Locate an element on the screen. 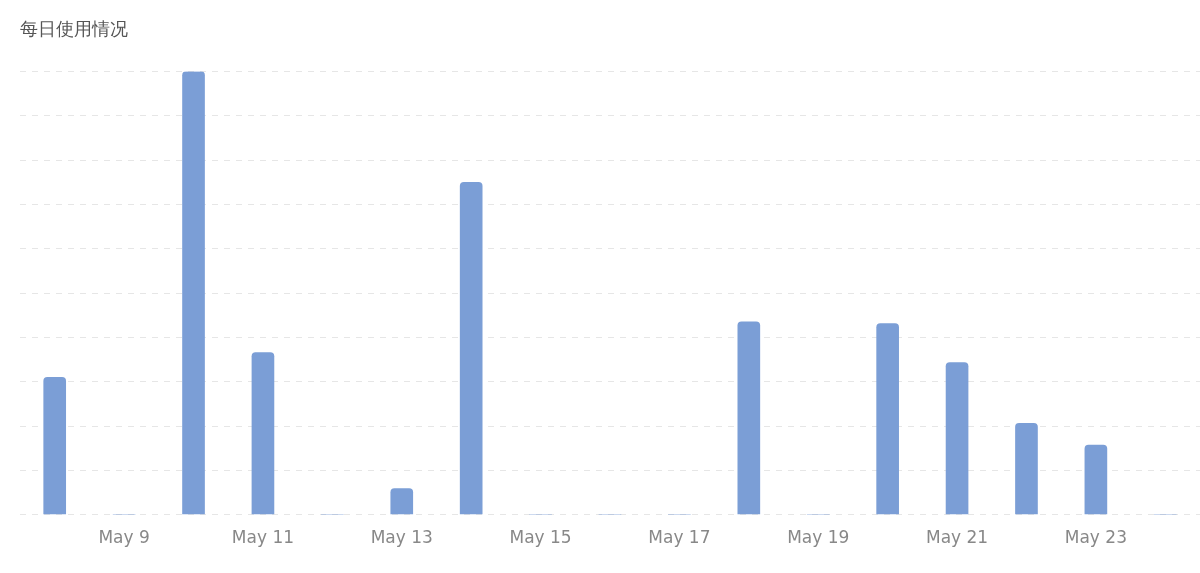  x-tick-label: May 23 is located at coordinates (1095, 537).